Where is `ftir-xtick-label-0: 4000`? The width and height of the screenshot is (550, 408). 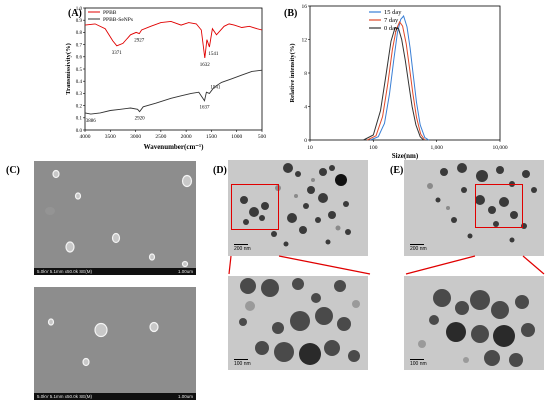
ftir-xtick-label-0: 4000 is located at coordinates (85, 137).